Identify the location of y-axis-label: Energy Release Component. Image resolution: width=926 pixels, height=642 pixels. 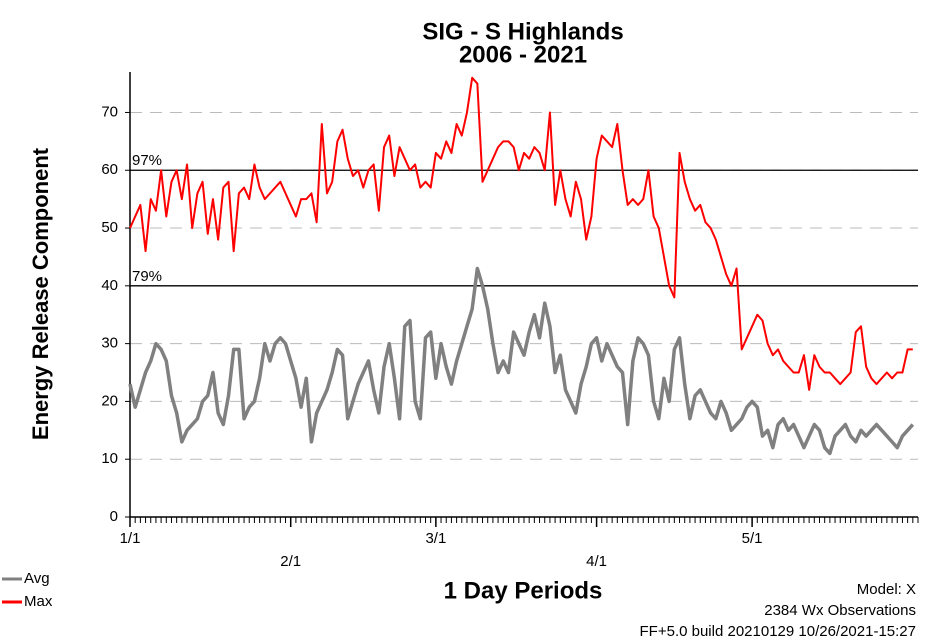
(40, 293).